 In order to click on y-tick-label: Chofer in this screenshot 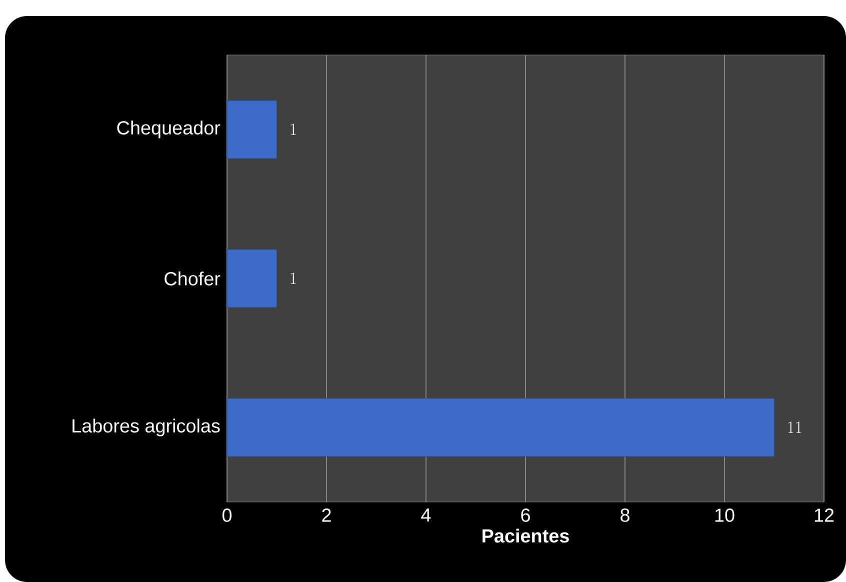, I will do `click(192, 279)`.